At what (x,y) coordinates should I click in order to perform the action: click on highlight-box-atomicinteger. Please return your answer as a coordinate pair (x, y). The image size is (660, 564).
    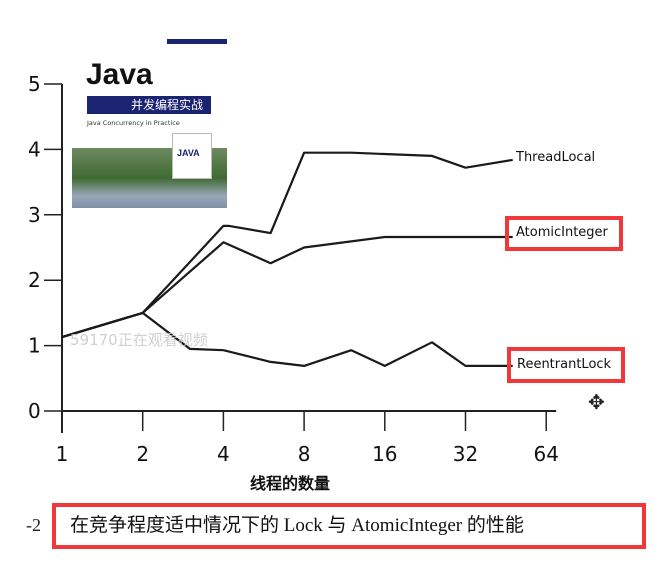
    Looking at the image, I should click on (564, 233).